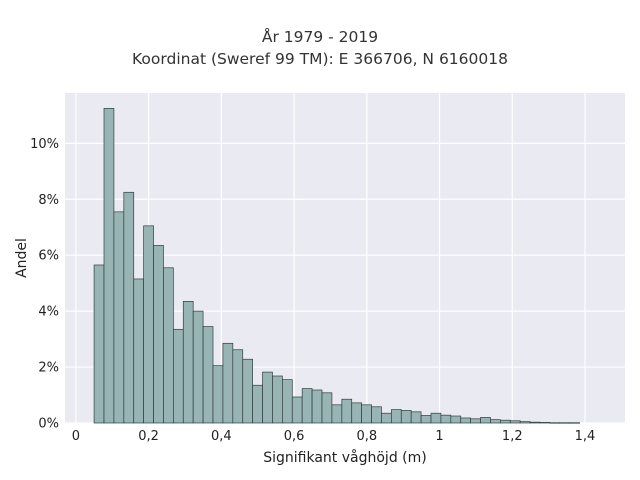 Image resolution: width=640 pixels, height=480 pixels. What do you see at coordinates (585, 436) in the screenshot?
I see `x-tick-label: 1,4` at bounding box center [585, 436].